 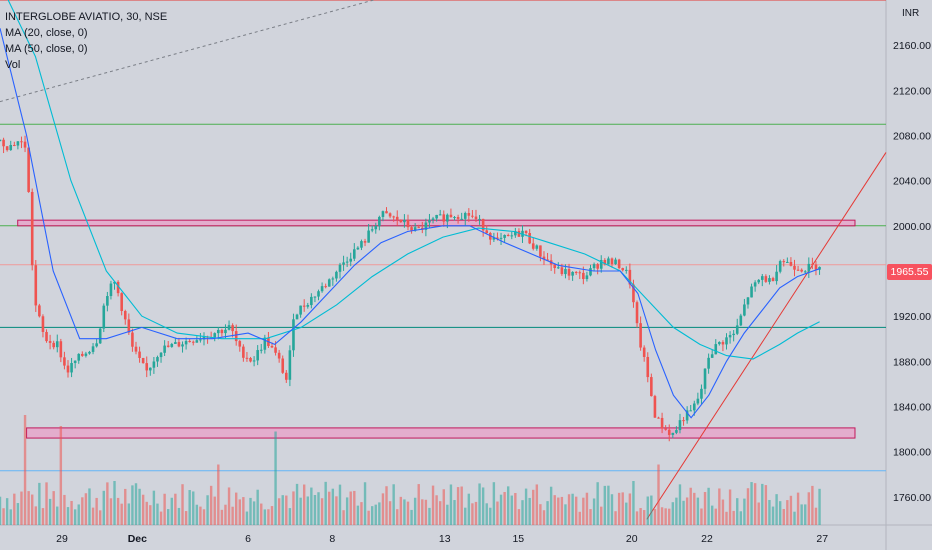 What do you see at coordinates (248, 539) in the screenshot?
I see `time-tick-label: 6` at bounding box center [248, 539].